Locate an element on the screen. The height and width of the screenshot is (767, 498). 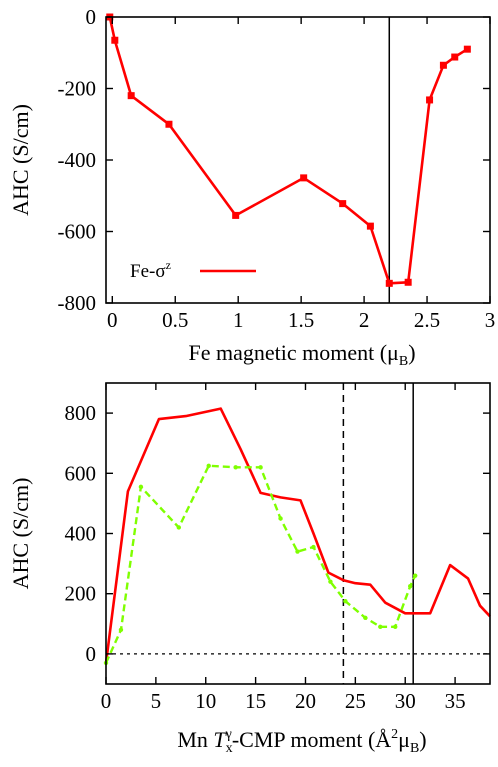
bottom-chart-x-axis-title-close: ) is located at coordinates (422, 739).